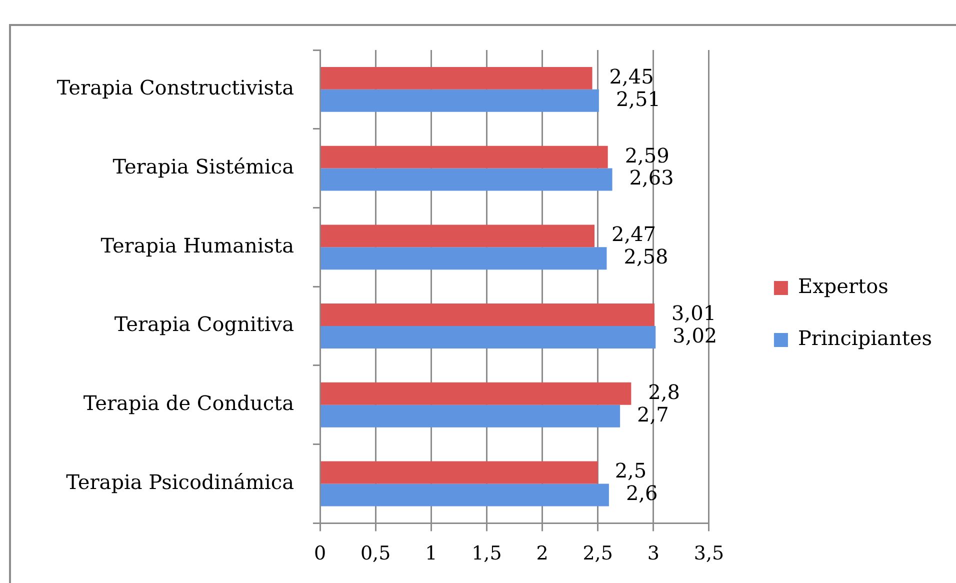 The height and width of the screenshot is (583, 956). What do you see at coordinates (631, 76) in the screenshot?
I see `data-label: 2,45` at bounding box center [631, 76].